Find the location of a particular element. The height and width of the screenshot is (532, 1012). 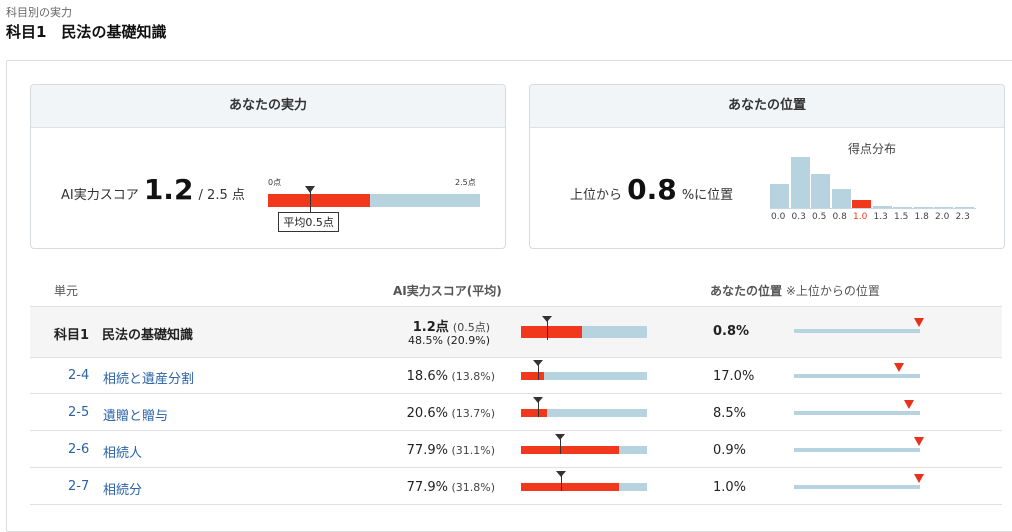

score-value: 1.2 is located at coordinates (168, 189).